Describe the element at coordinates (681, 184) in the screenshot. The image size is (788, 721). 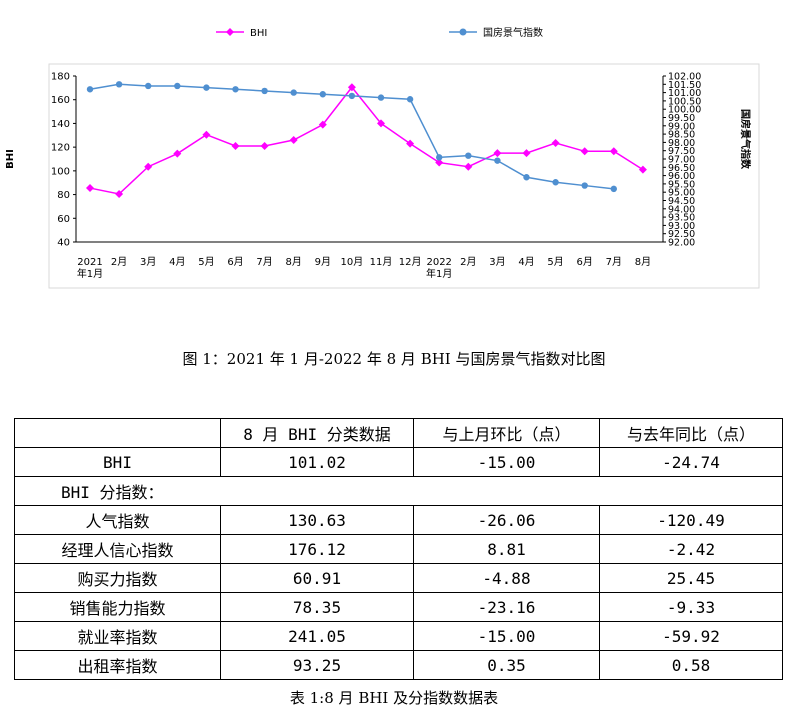
I see `y2-tick-label: 95.50` at that location.